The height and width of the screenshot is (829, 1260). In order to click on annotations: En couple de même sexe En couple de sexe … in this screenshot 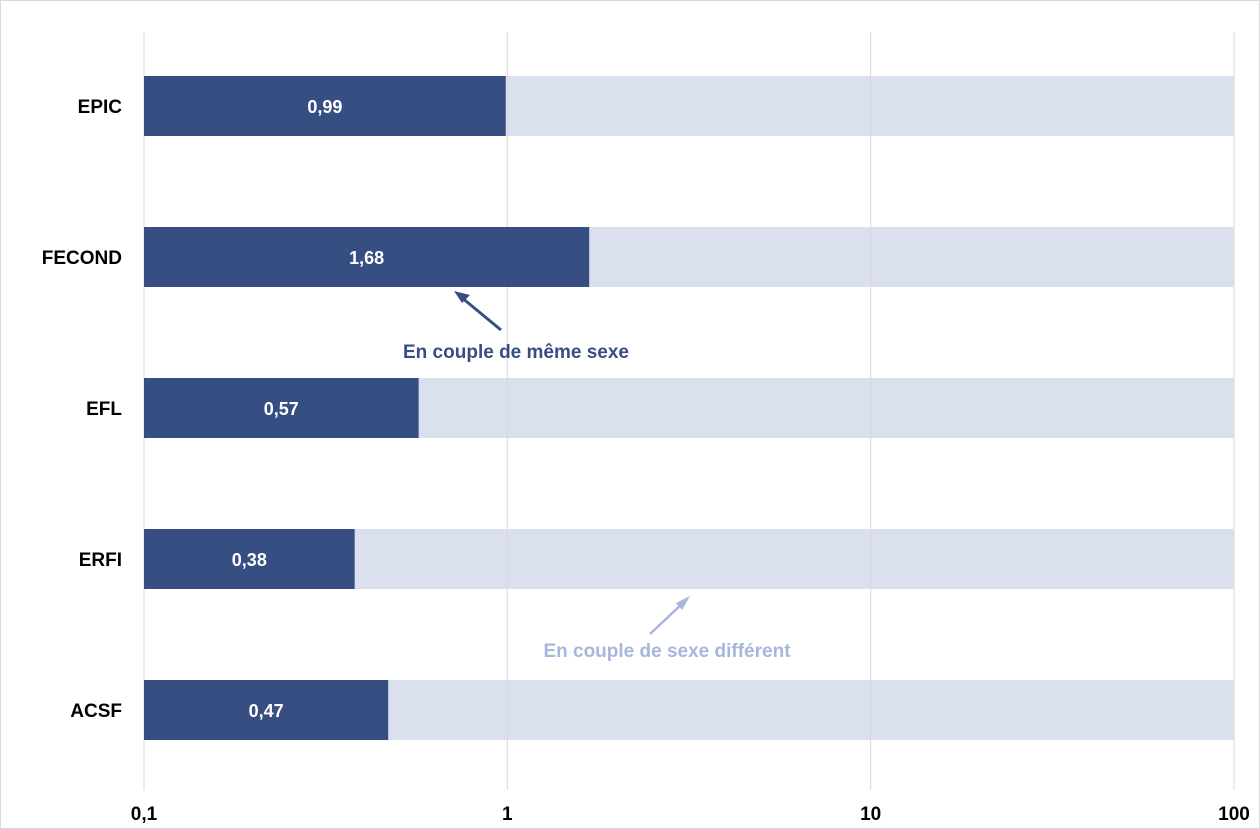, I will do `click(597, 476)`.